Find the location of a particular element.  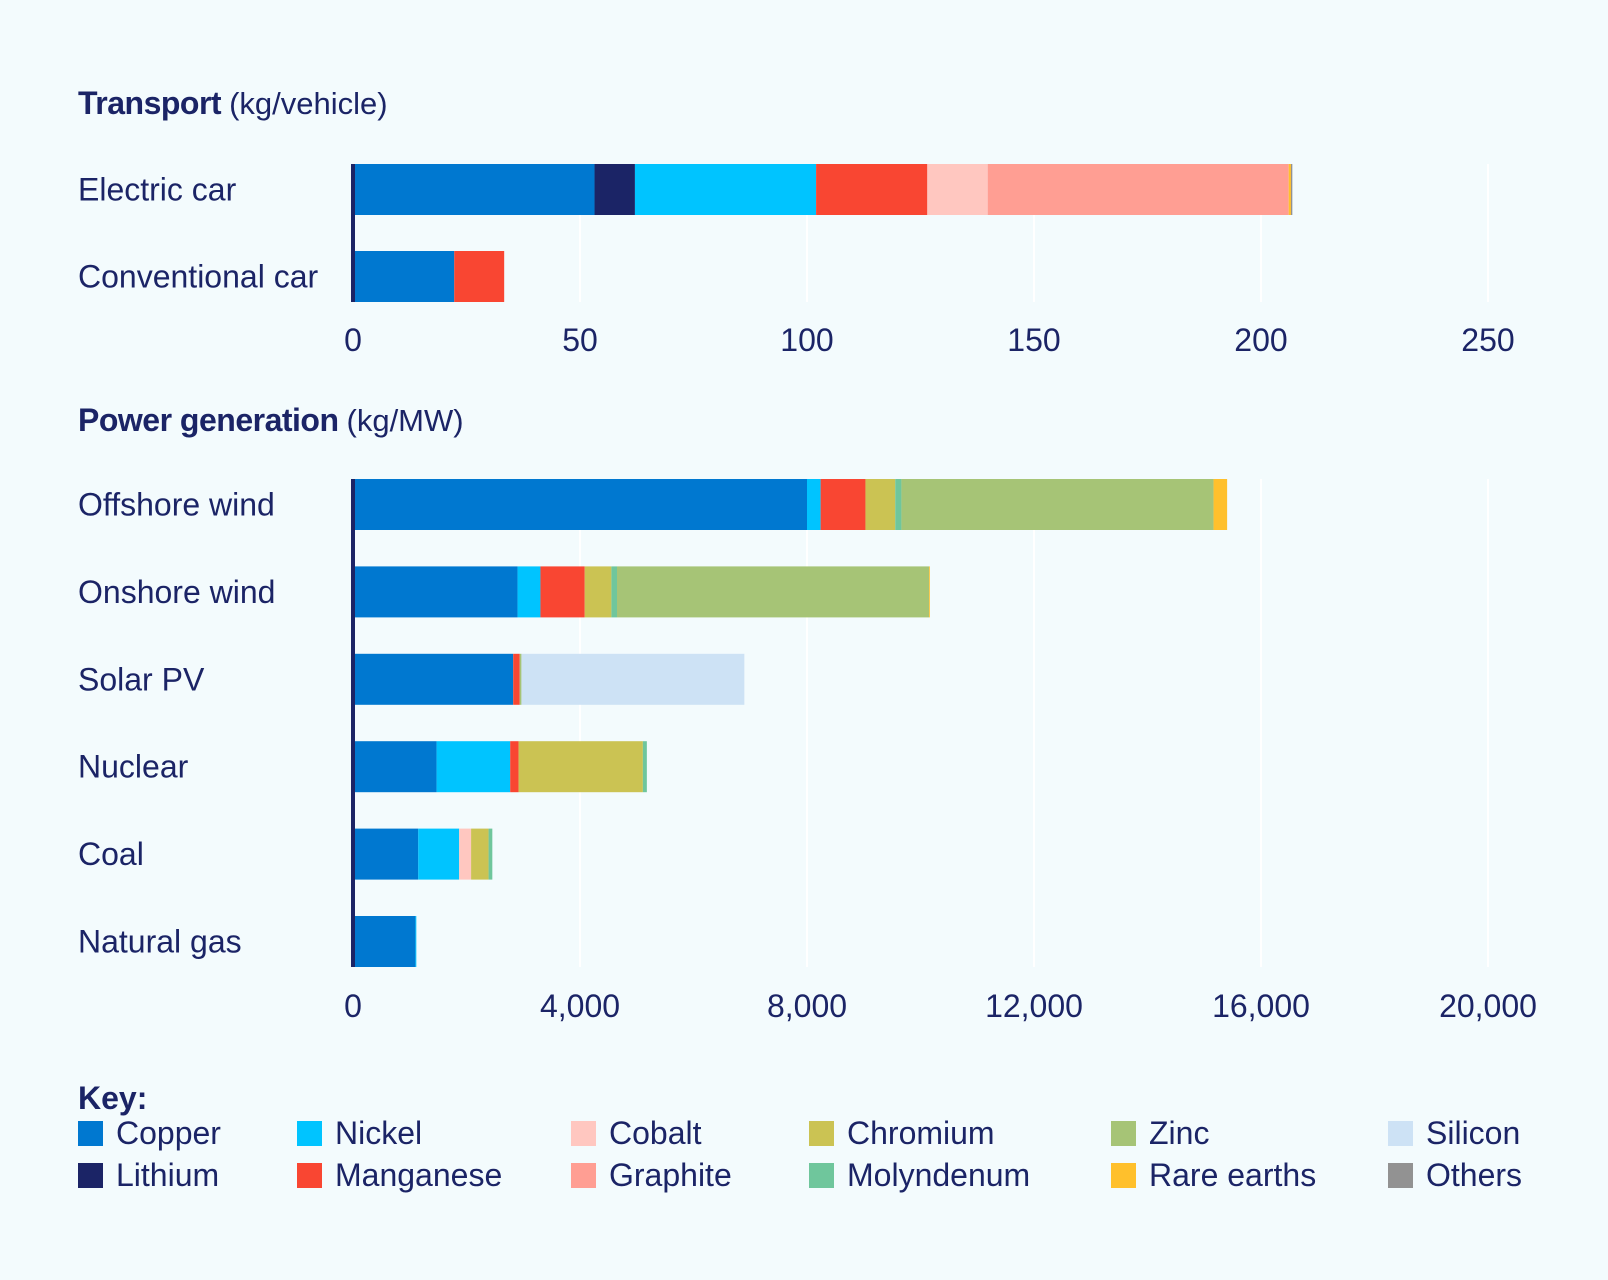

x-tick-label: 150 is located at coordinates (1033, 340).